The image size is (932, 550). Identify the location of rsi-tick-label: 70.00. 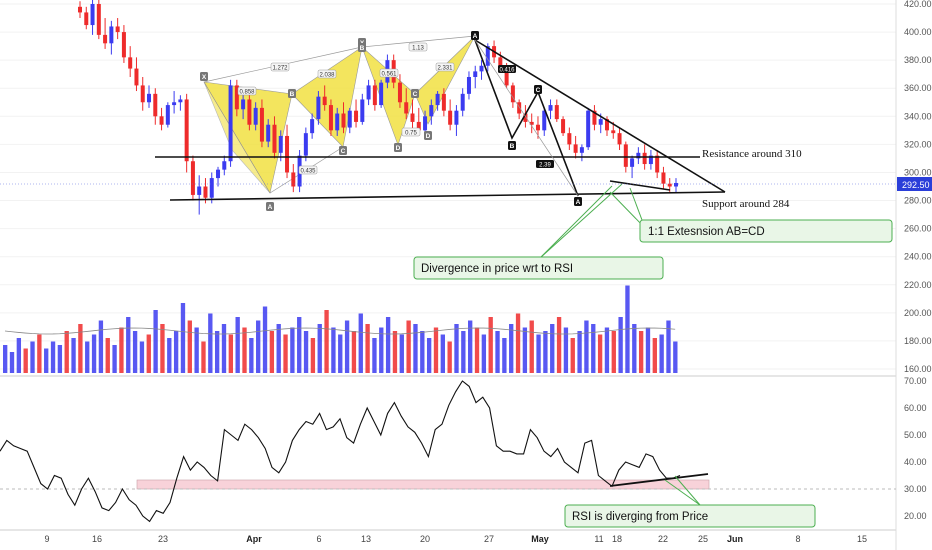
(915, 381).